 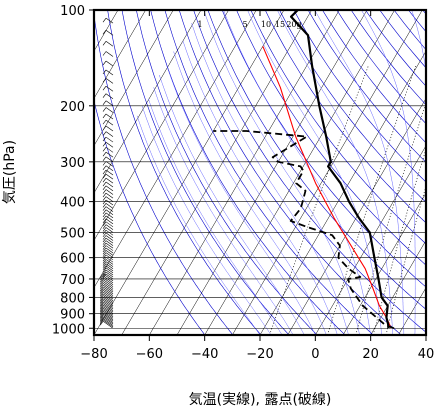 What do you see at coordinates (280, 24) in the screenshot?
I see `mixing-ratio-label: 15` at bounding box center [280, 24].